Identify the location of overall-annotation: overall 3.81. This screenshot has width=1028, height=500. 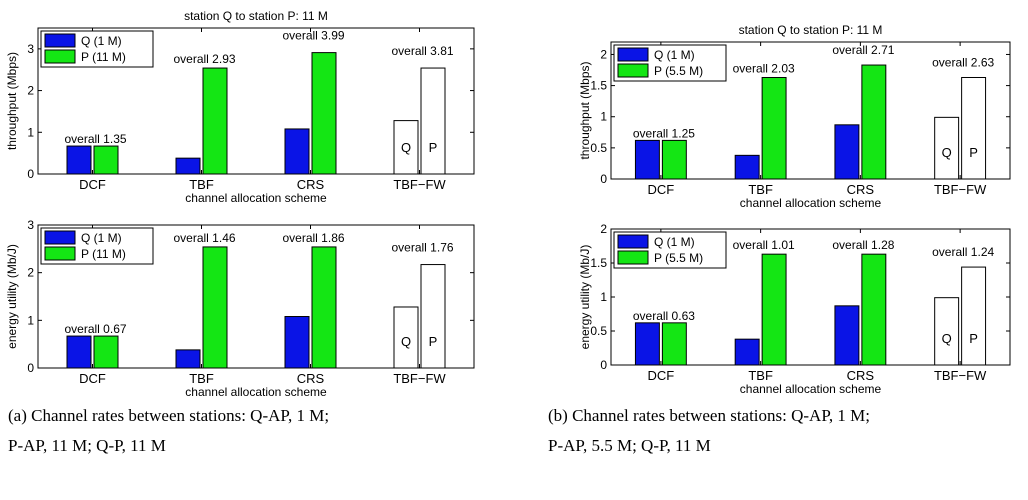
(423, 51).